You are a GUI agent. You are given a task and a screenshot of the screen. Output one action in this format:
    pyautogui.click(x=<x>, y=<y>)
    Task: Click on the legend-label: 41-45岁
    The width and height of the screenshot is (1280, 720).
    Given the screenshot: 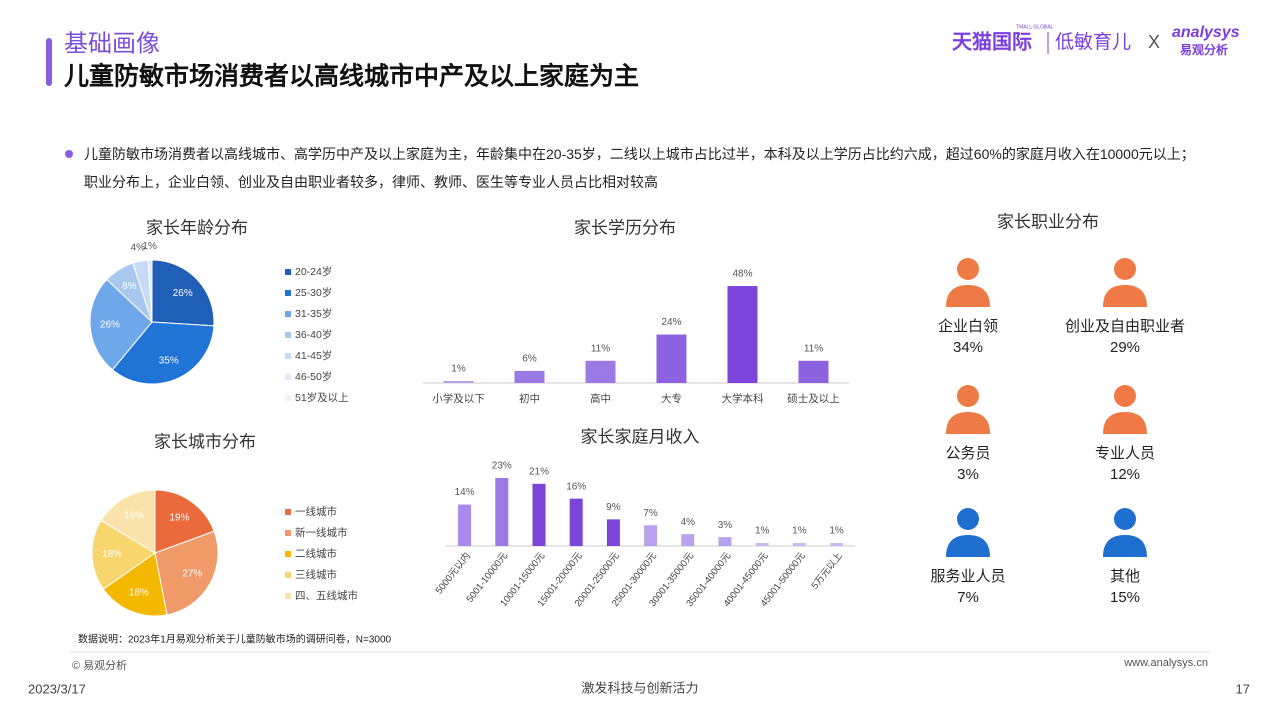 What is the action you would take?
    pyautogui.click(x=313, y=355)
    